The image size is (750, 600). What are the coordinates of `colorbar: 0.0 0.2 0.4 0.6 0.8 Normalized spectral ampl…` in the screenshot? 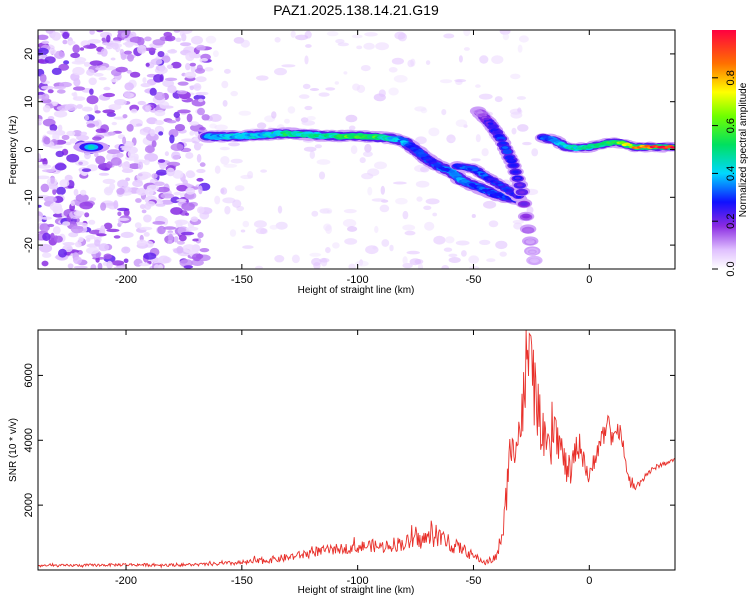 It's located at (730, 153).